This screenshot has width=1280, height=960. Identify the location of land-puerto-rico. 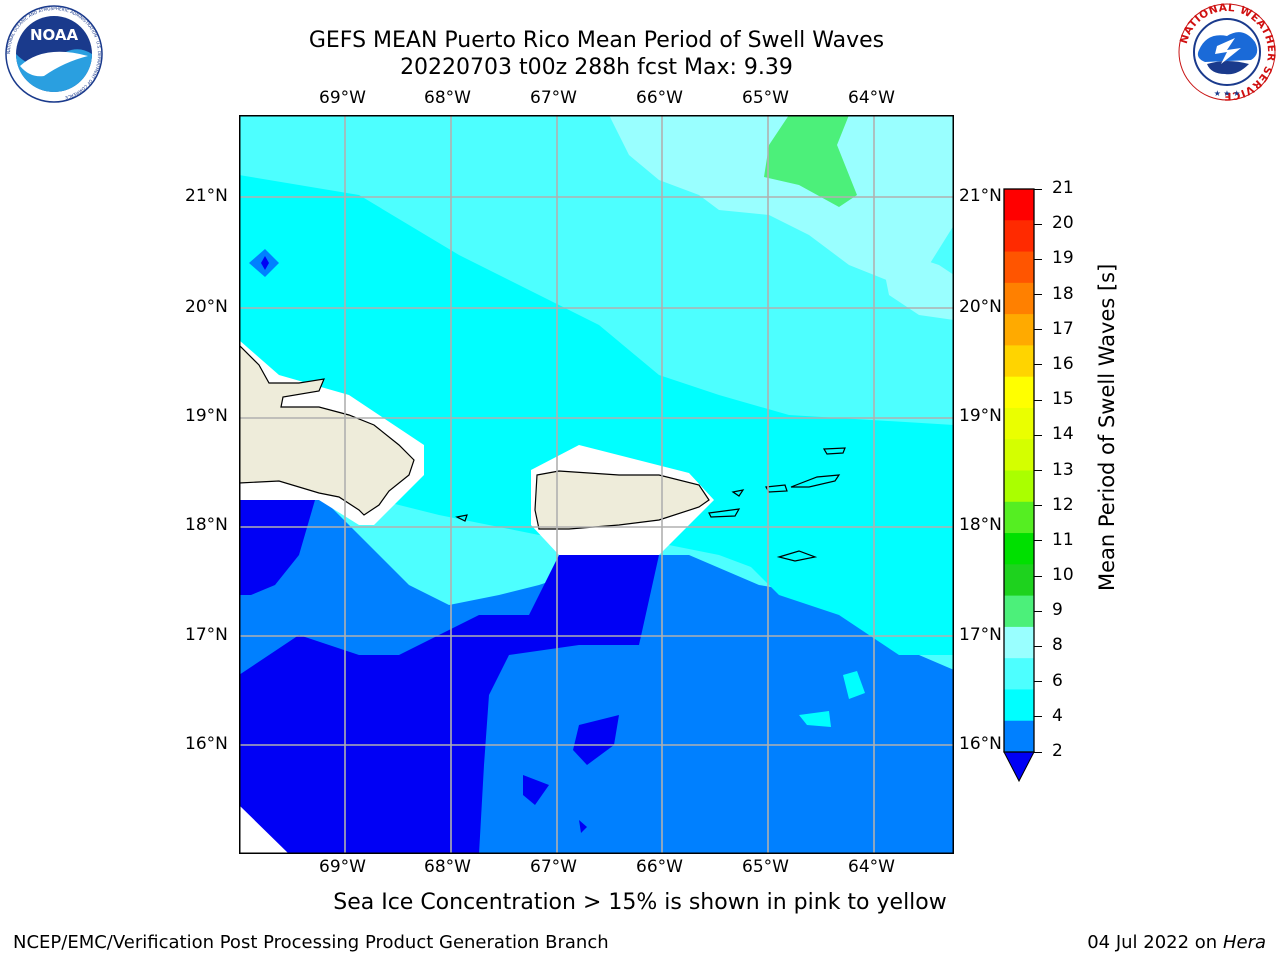
(622, 500).